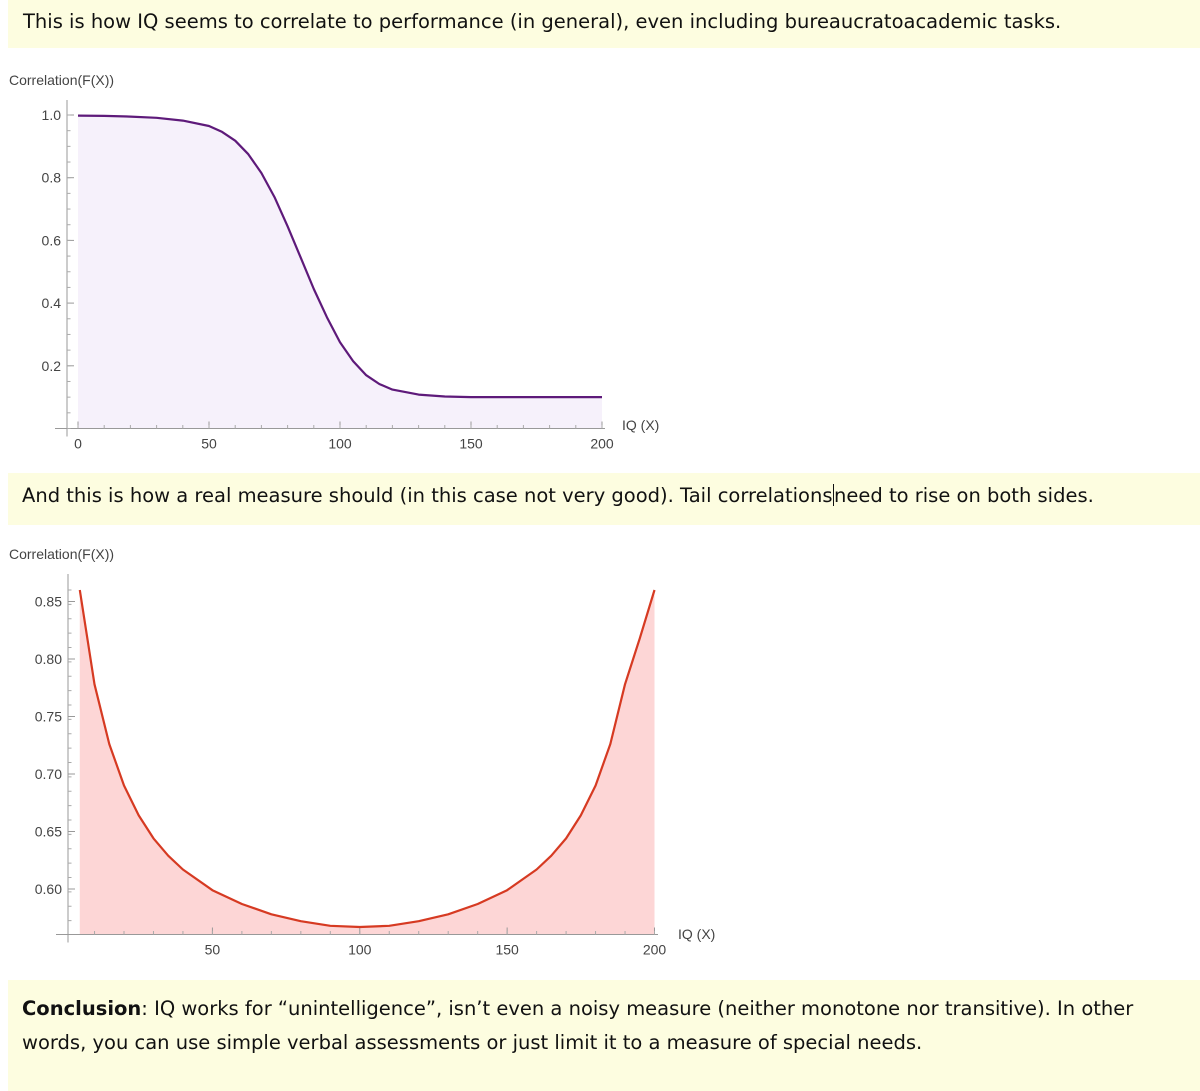 This screenshot has height=1091, width=1200. Describe the element at coordinates (61, 554) in the screenshot. I see `chart-ushape-y-axis-label: Correlation(F(X))` at that location.